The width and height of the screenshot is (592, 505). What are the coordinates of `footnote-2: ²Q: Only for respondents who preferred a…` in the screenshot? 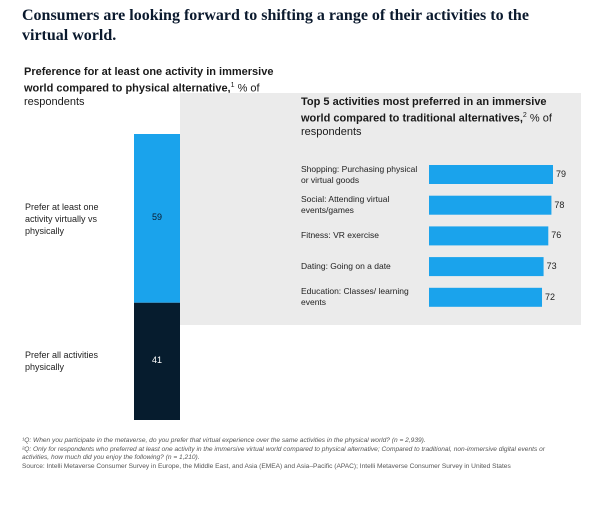 It's located at (283, 453).